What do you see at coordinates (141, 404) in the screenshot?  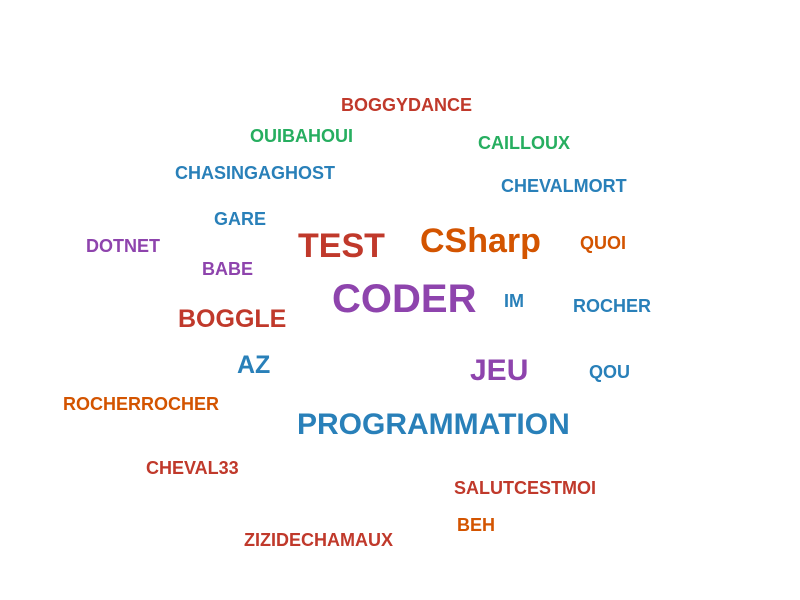 I see `word-rocherrocher: ROCHERROCHER` at bounding box center [141, 404].